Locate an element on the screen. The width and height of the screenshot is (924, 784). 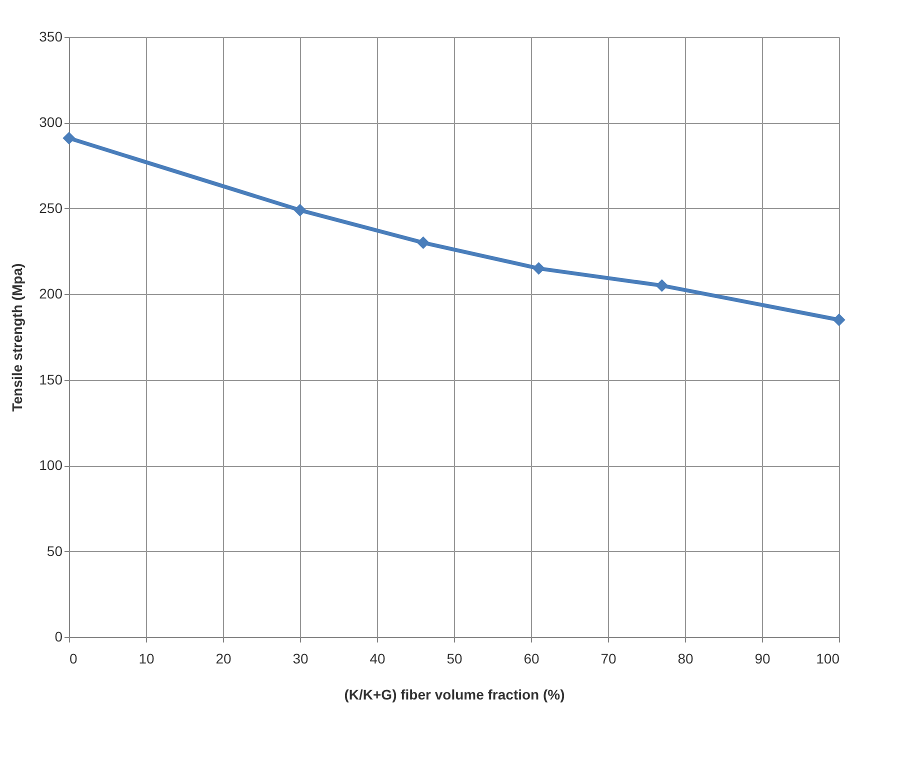
x-tick-label: 30 is located at coordinates (300, 658).